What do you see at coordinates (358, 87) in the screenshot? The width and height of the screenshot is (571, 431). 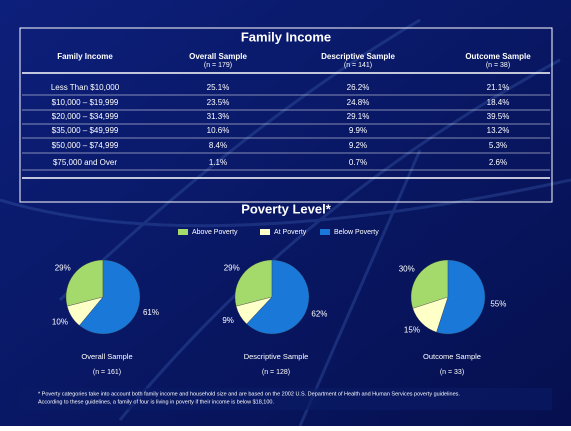 I see `cell: 26.2%` at bounding box center [358, 87].